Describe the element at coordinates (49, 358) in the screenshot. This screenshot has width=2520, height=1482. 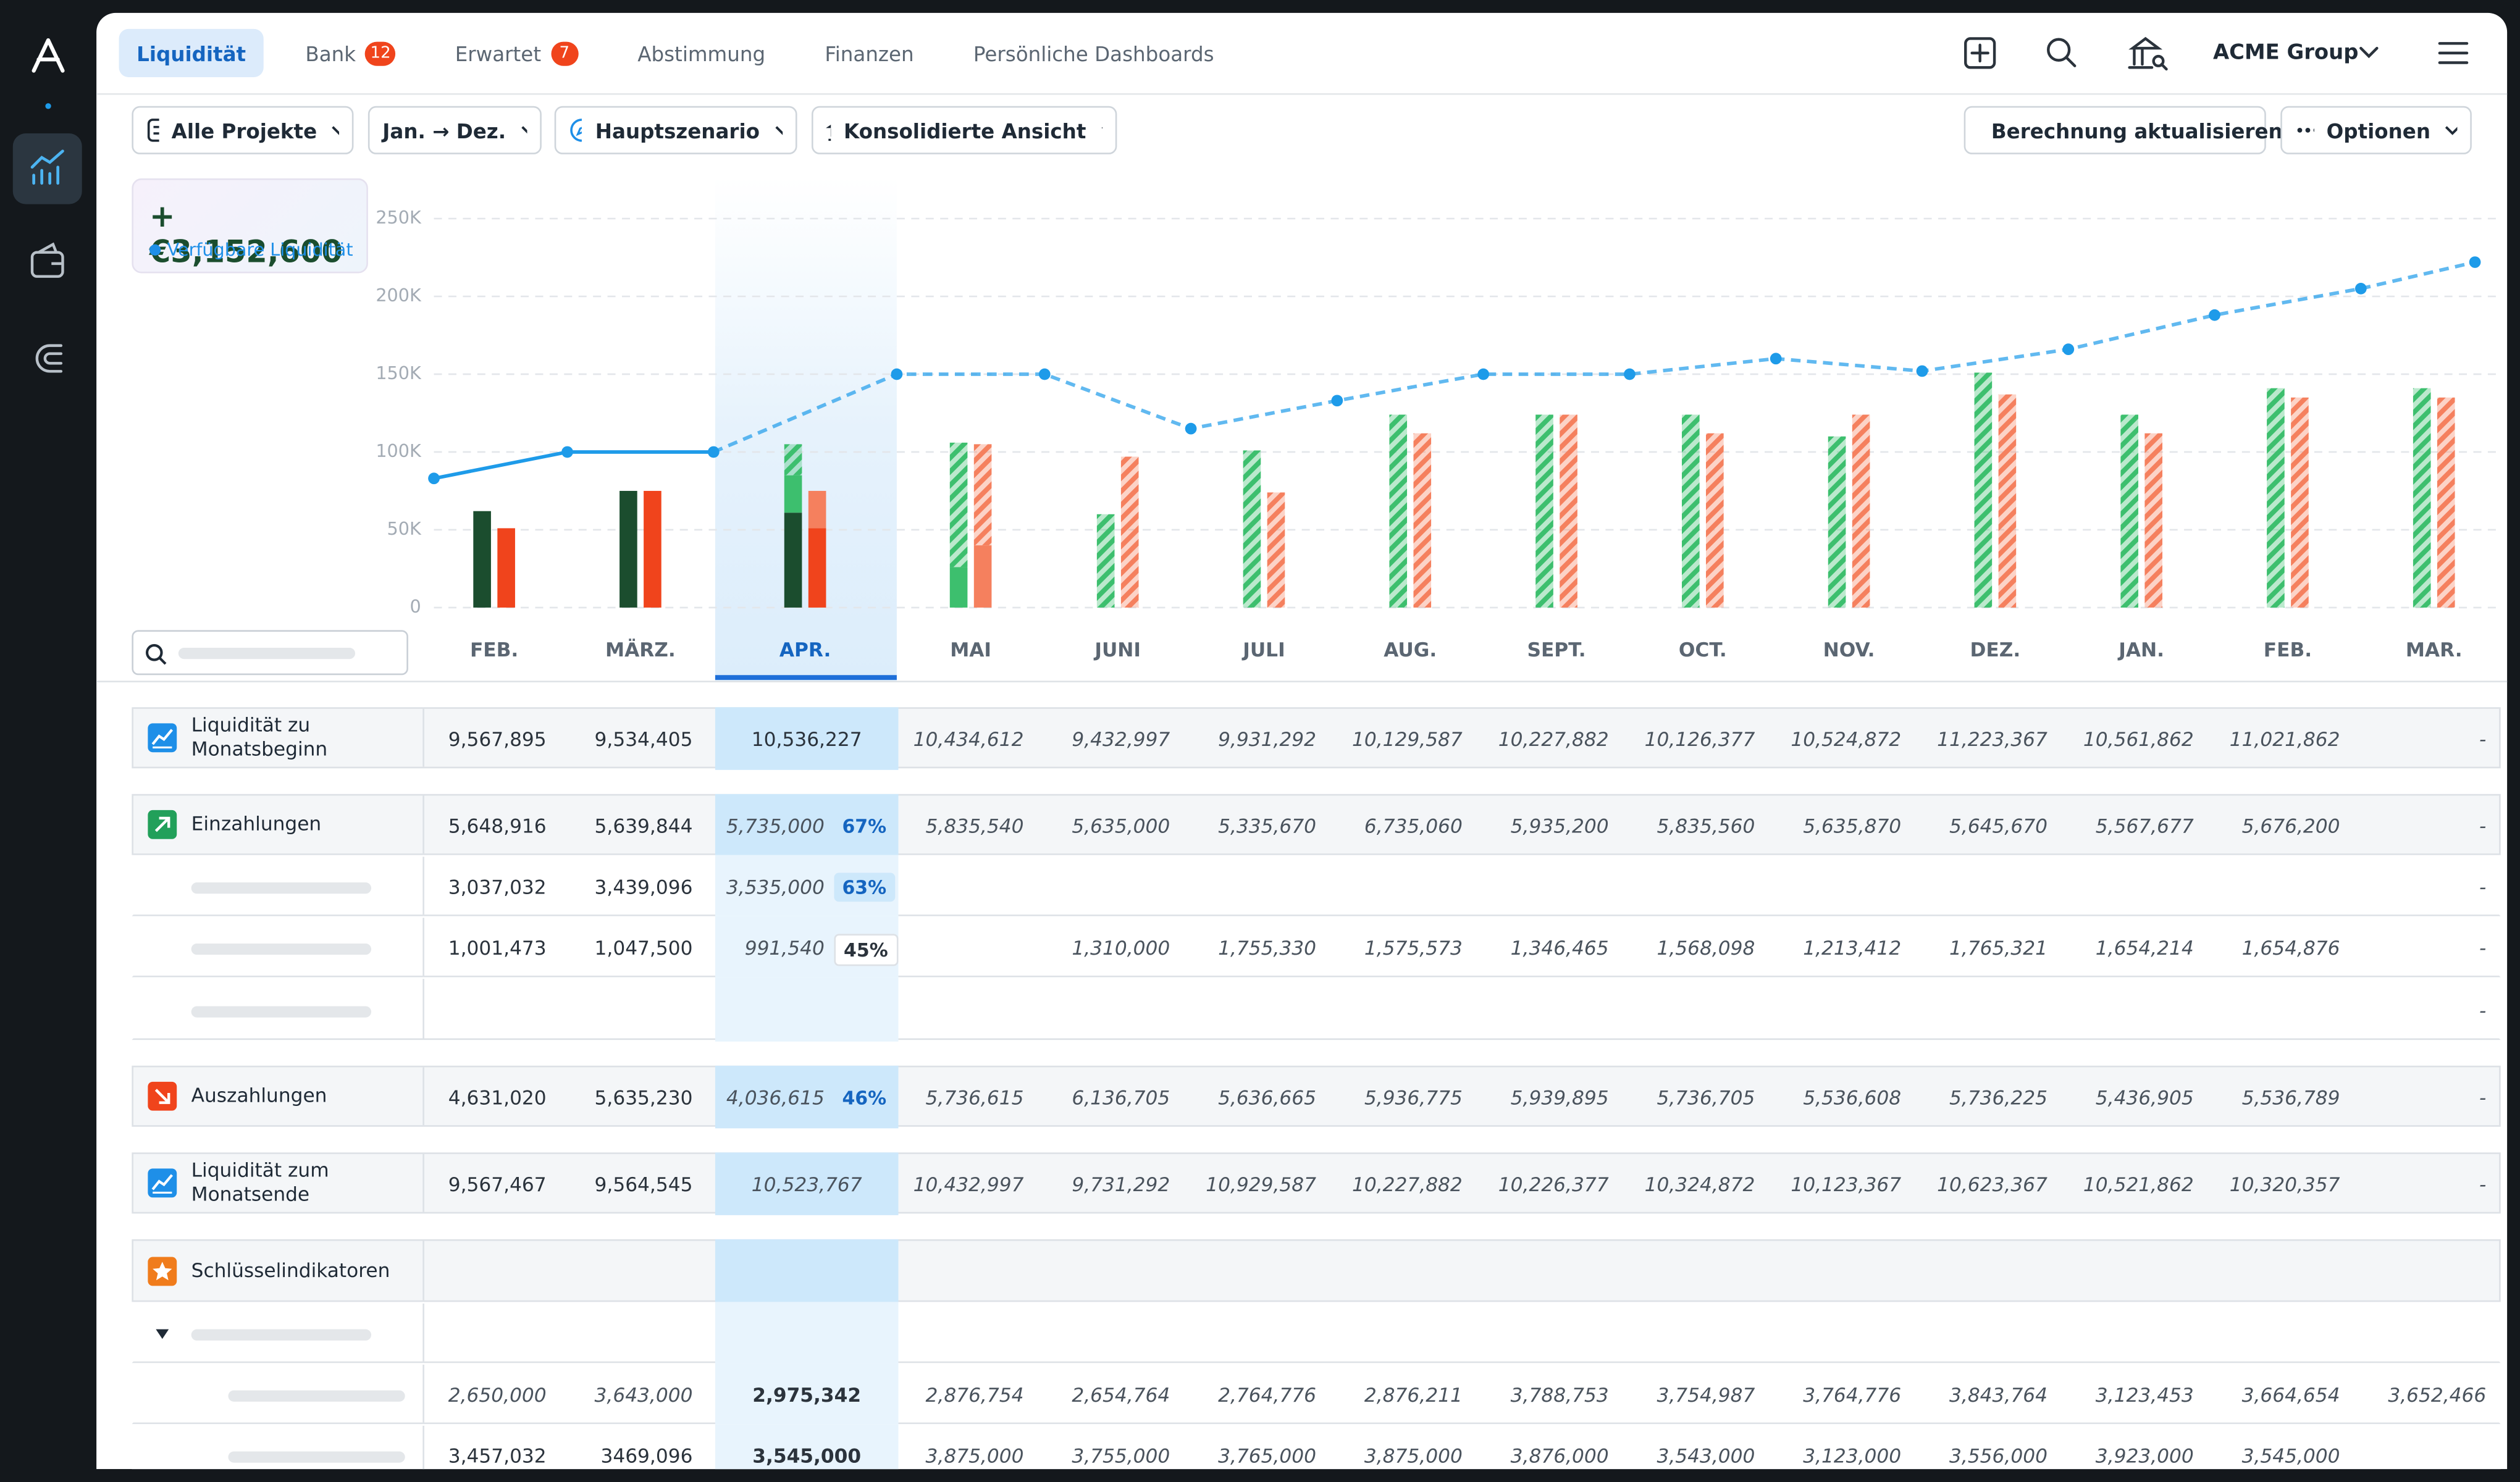
I see `icon-magnet` at that location.